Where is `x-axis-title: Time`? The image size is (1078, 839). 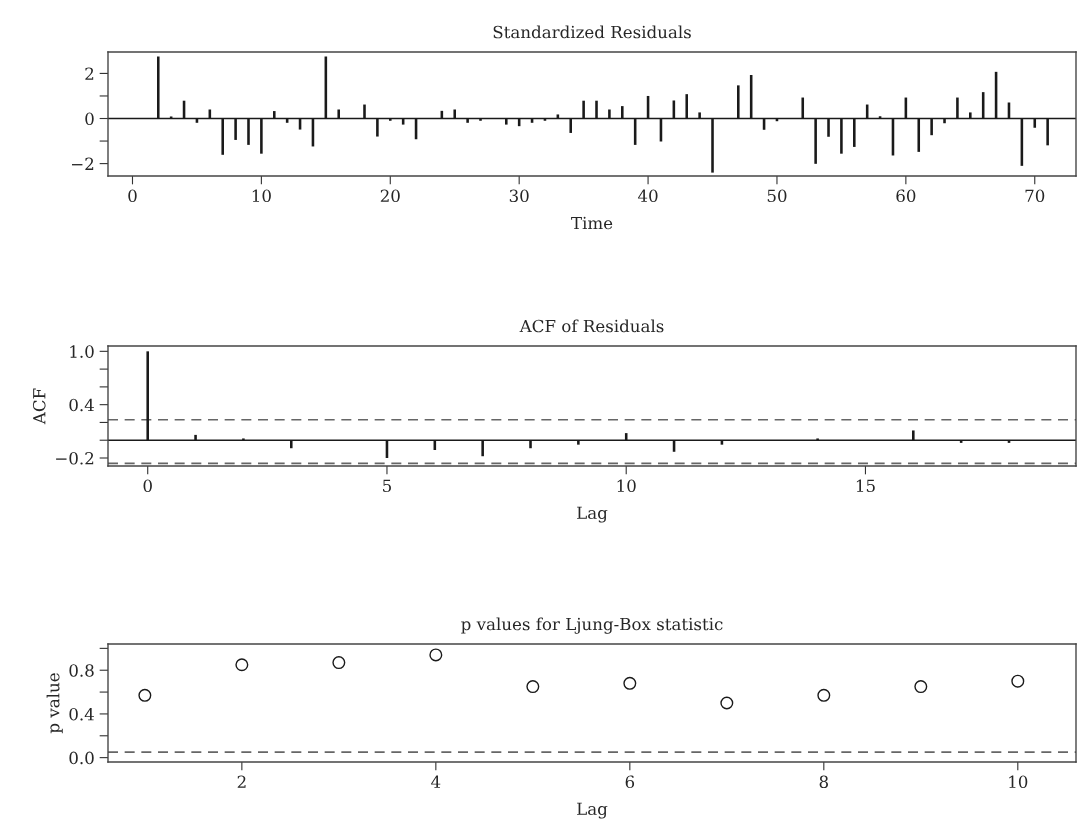 x-axis-title: Time is located at coordinates (592, 223).